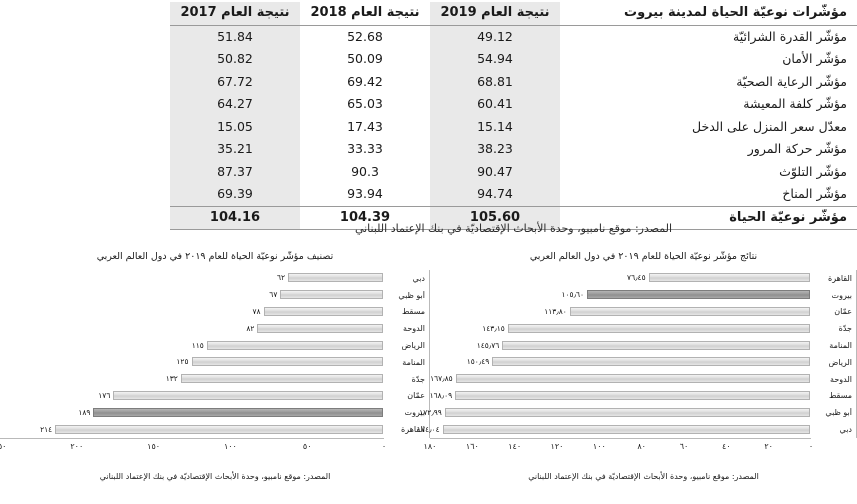  I want to click on table-row: مؤشّر حركة المرور 38.23 33.33 35.21, so click(513, 149).